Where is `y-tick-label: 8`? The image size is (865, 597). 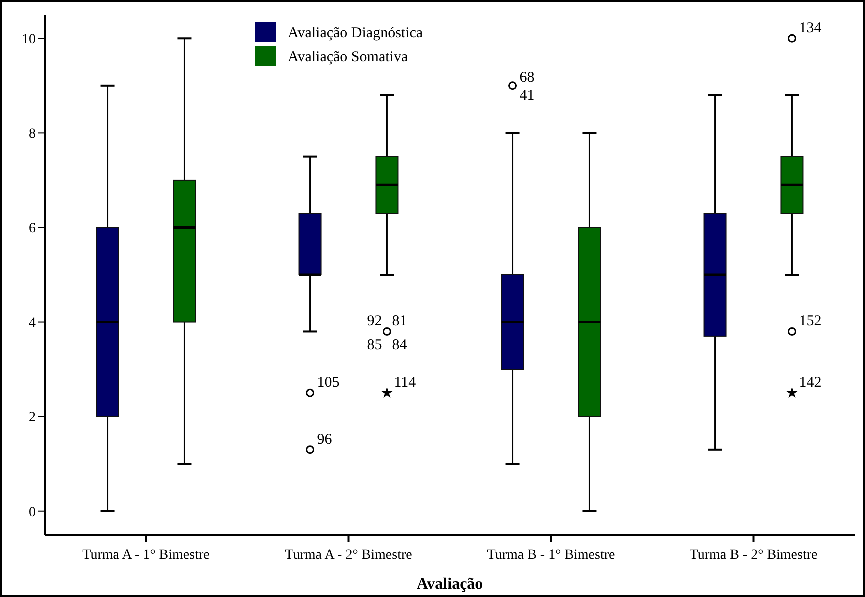 y-tick-label: 8 is located at coordinates (32, 134).